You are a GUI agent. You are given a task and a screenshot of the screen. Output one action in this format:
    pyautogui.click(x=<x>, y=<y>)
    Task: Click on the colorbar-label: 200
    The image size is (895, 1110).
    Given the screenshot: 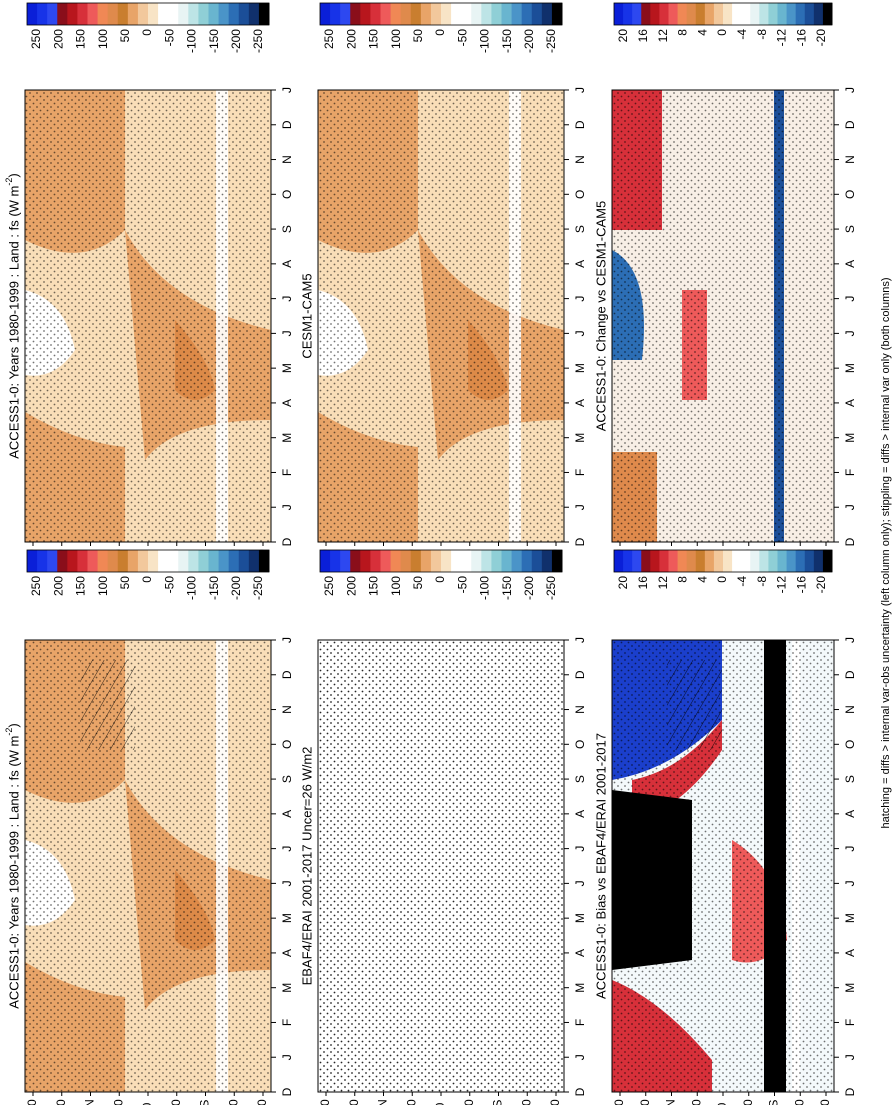 What is the action you would take?
    pyautogui.click(x=351, y=39)
    